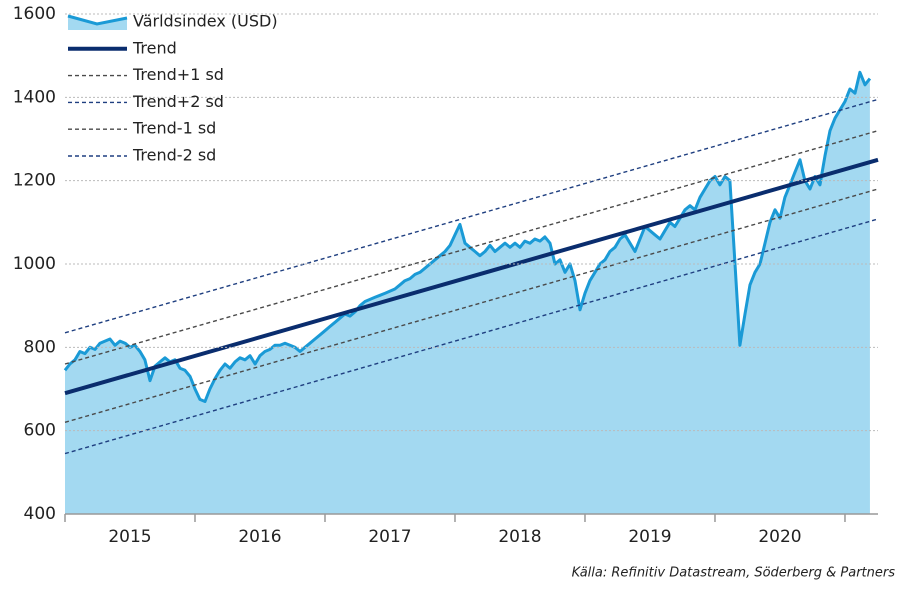  What do you see at coordinates (519, 537) in the screenshot?
I see `x-tick-label: 2018` at bounding box center [519, 537].